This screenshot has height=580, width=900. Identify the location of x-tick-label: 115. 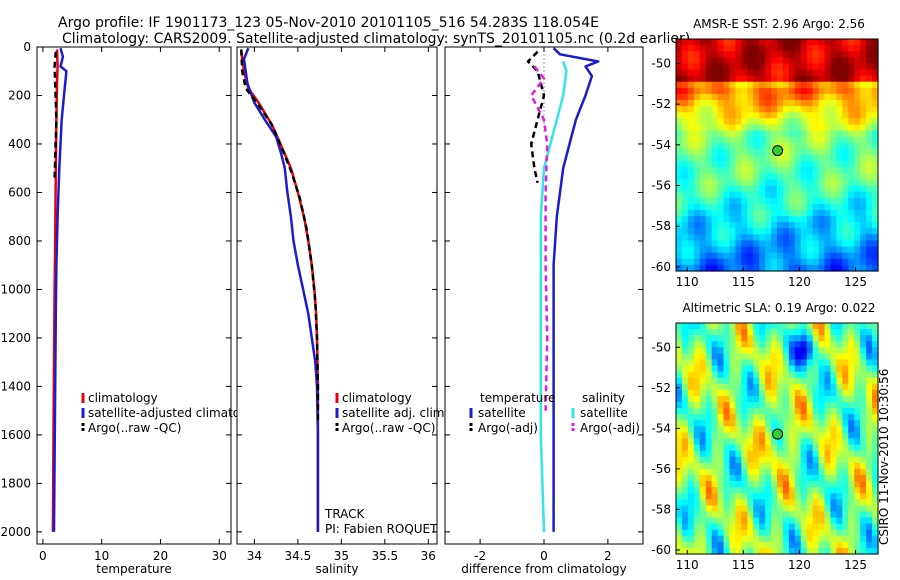
(743, 565).